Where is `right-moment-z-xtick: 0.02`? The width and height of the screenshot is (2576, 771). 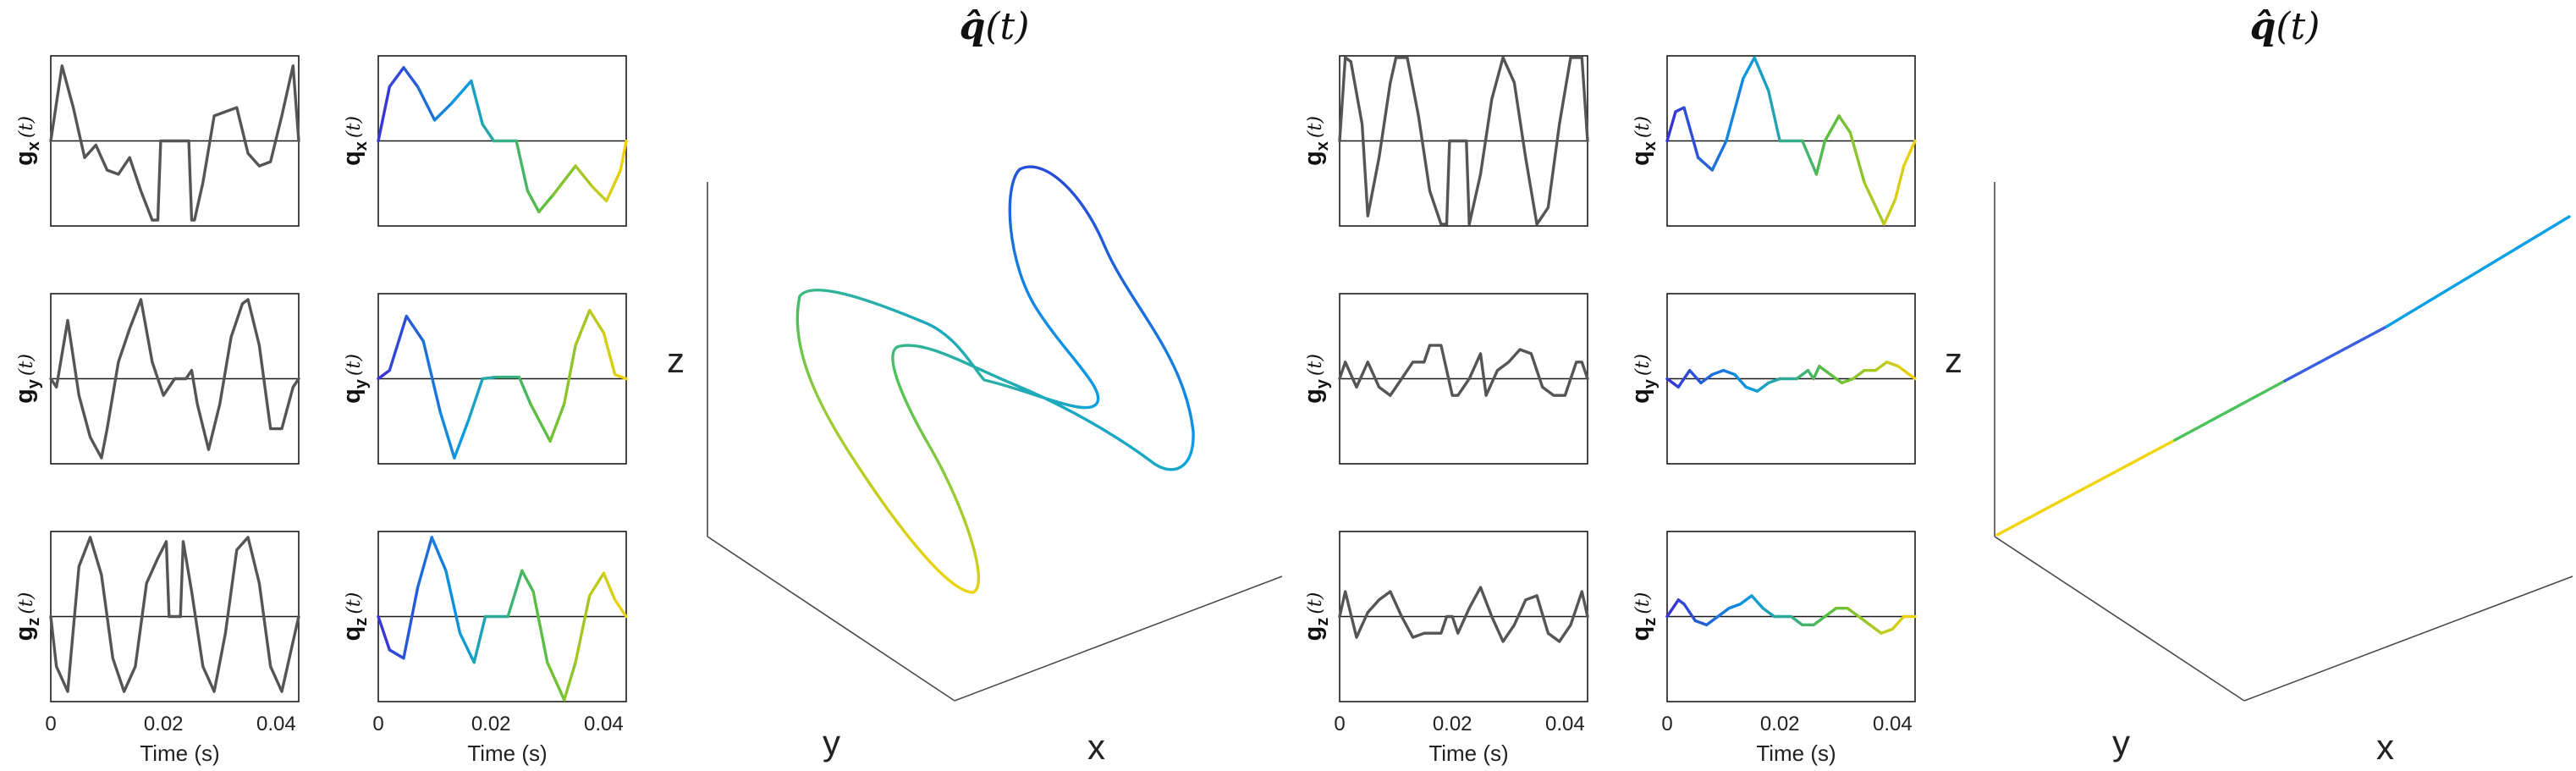 right-moment-z-xtick: 0.02 is located at coordinates (1780, 724).